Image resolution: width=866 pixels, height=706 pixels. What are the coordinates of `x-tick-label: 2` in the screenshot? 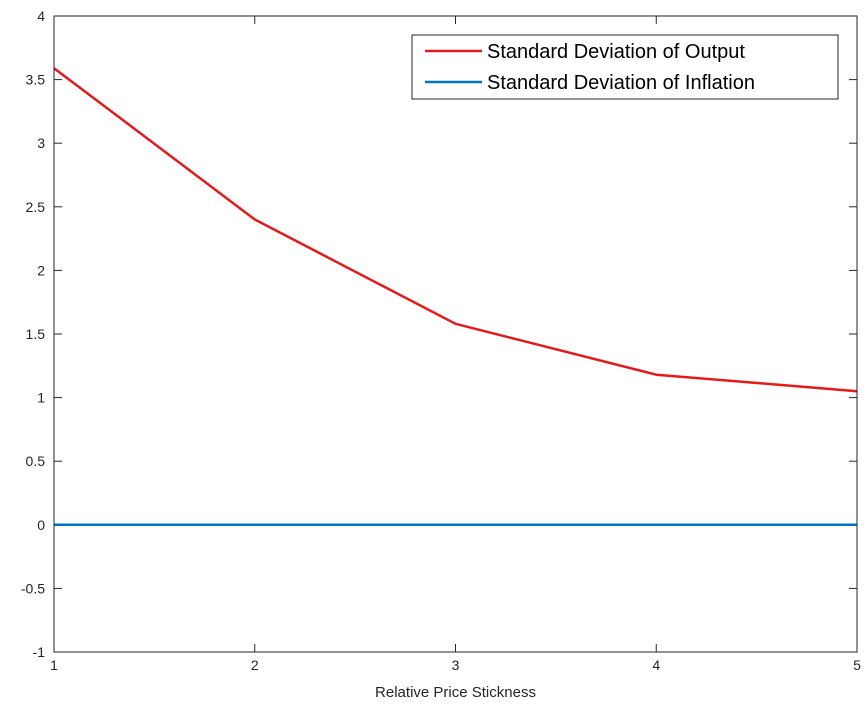 It's located at (255, 665).